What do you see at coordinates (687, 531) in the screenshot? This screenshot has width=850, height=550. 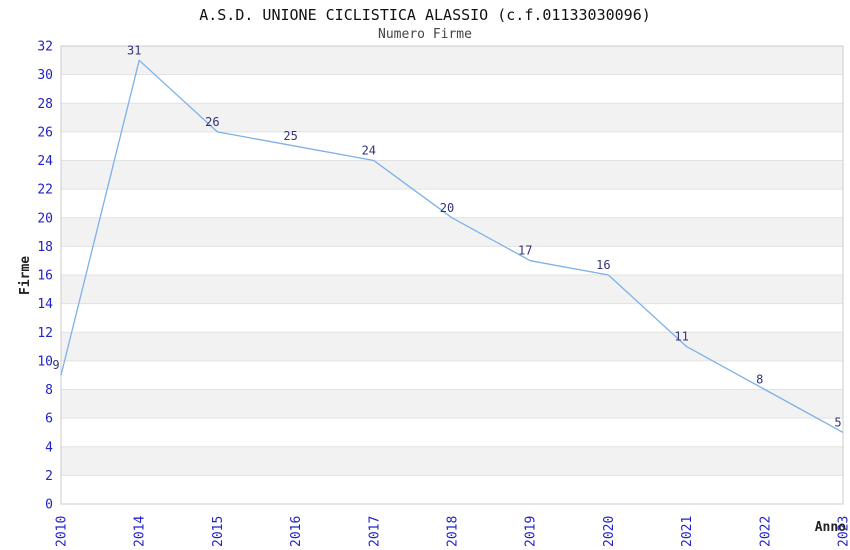 I see `x-tick-label: 2021` at bounding box center [687, 531].